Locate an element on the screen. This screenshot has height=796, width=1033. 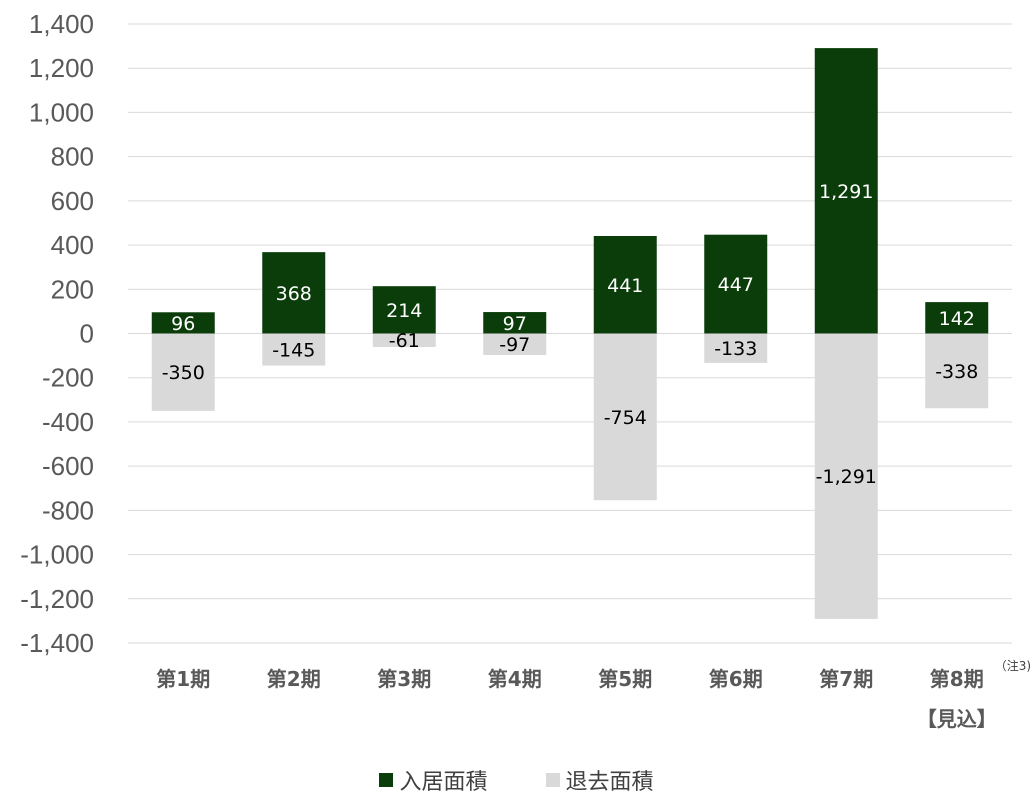
x-tick-label: 第6期 is located at coordinates (736, 679).